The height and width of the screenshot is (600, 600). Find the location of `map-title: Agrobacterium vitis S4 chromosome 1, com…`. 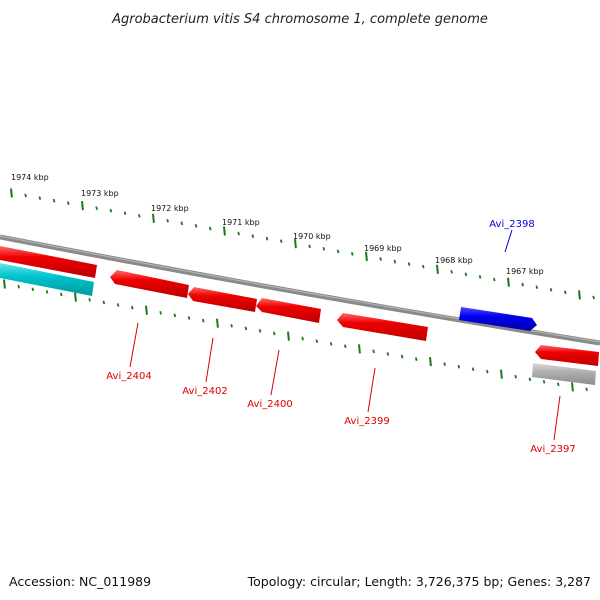

map-title: Agrobacterium vitis S4 chromosome 1, com… is located at coordinates (299, 19).